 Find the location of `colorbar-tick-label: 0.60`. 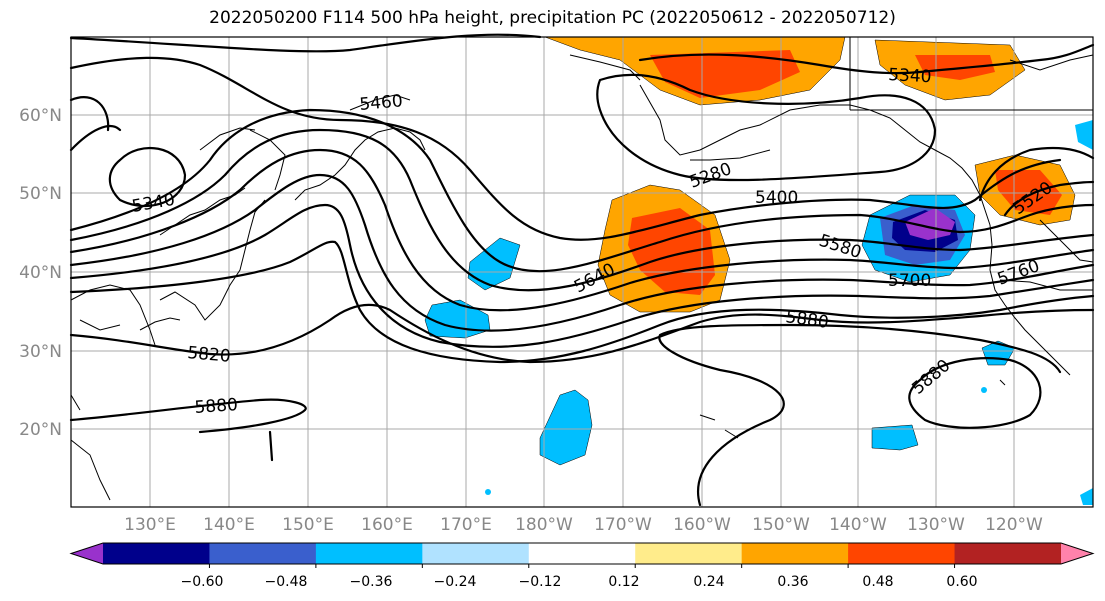

colorbar-tick-label: 0.60 is located at coordinates (961, 582).